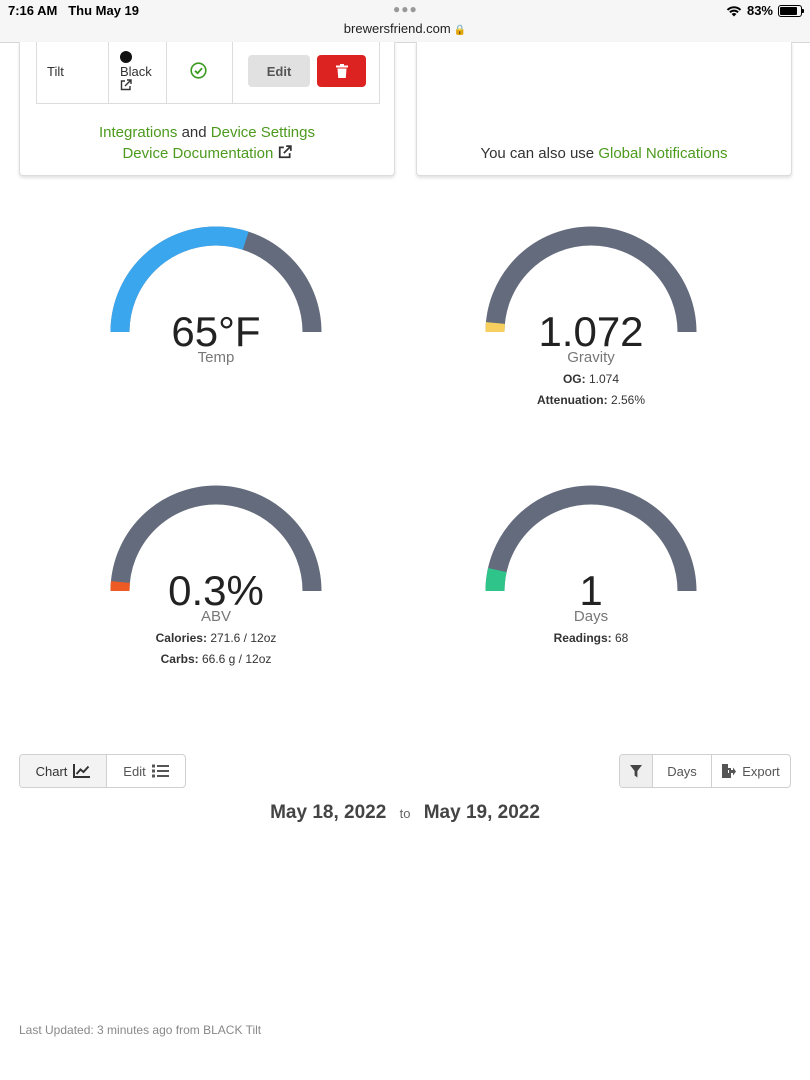 The width and height of the screenshot is (810, 1080). What do you see at coordinates (537, 153) in the screenshot?
I see `notifications-prefix: You can also use` at bounding box center [537, 153].